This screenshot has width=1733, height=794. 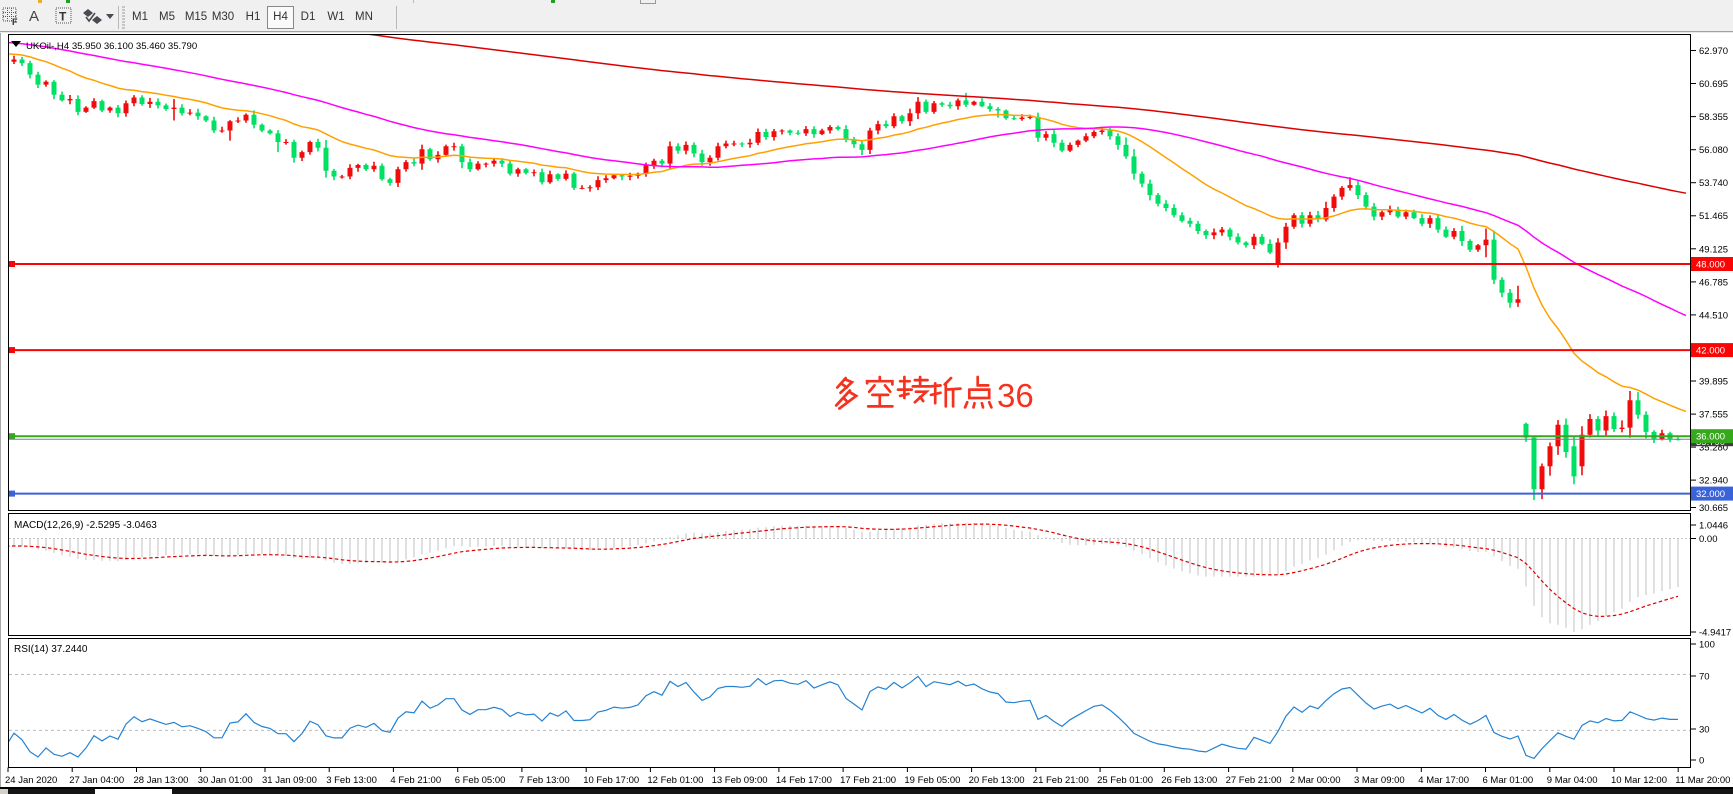 What do you see at coordinates (1710, 437) in the screenshot?
I see `svg-text: 36.000` at bounding box center [1710, 437].